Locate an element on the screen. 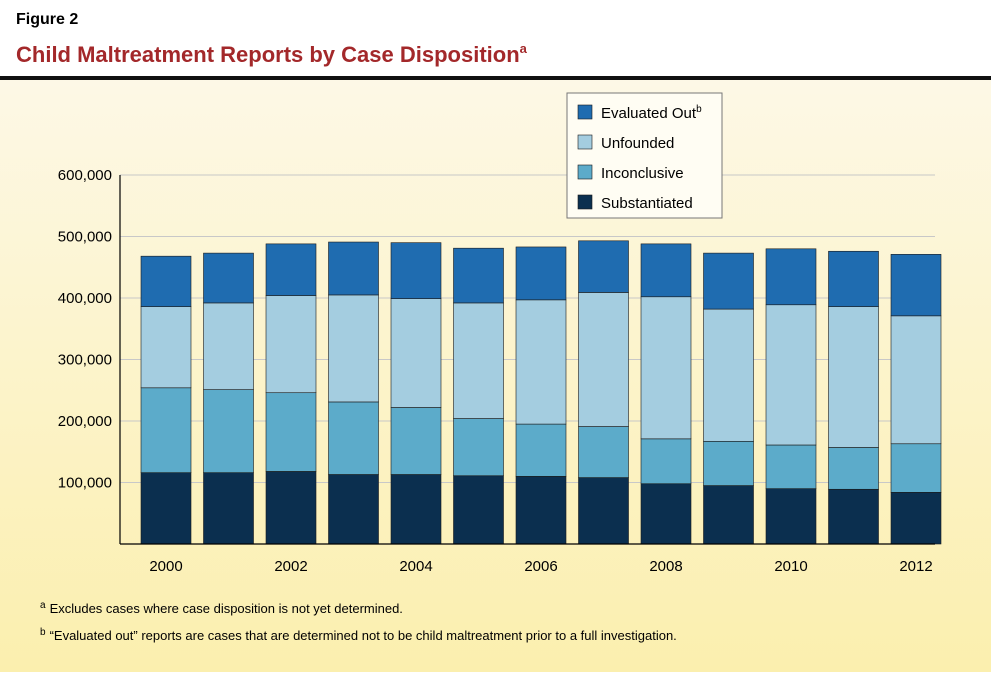  legend-name: Unfounded is located at coordinates (637, 143).